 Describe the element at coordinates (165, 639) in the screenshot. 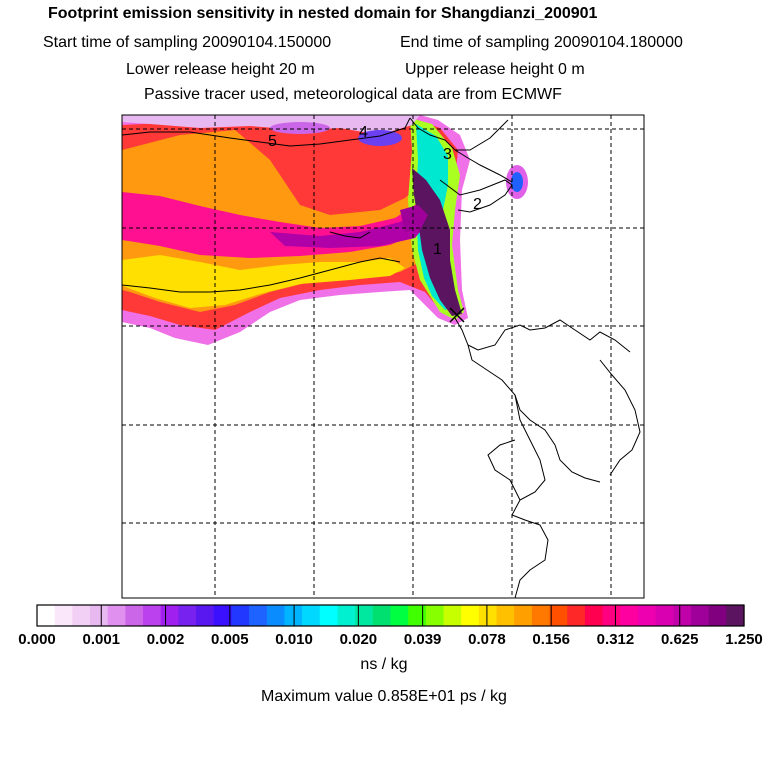

I see `colorbar-tick-label: 0.002` at that location.